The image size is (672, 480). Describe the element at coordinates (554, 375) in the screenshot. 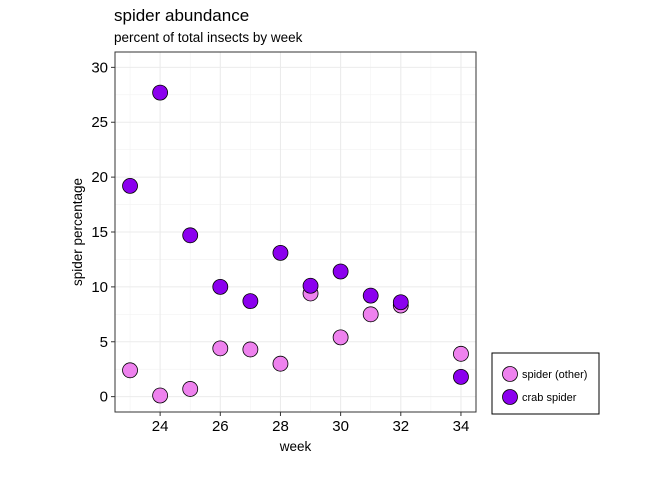

I see `legend-label-spider-other: spider (other)` at that location.